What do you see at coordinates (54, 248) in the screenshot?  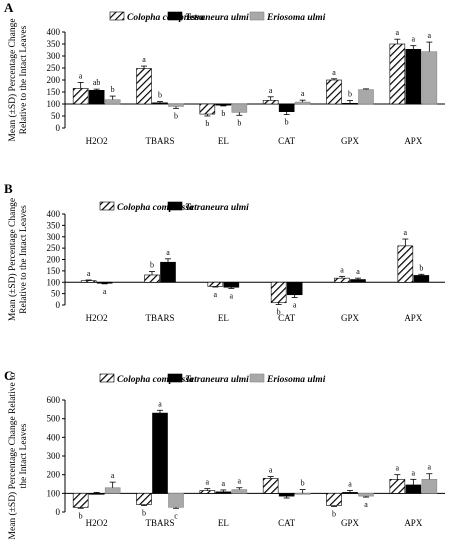 I see `y-tick-label: 250` at bounding box center [54, 248].